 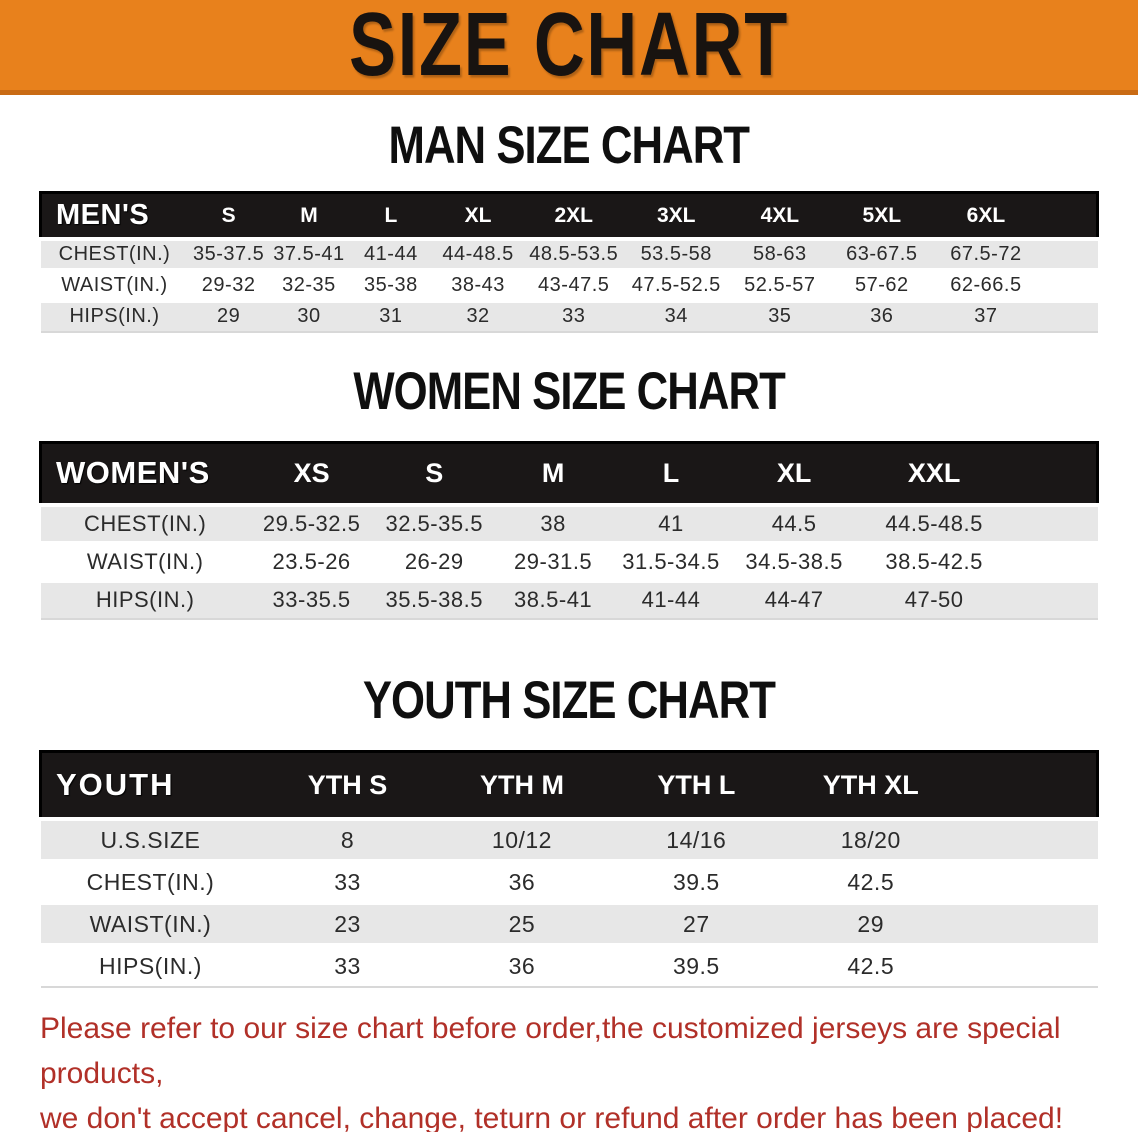 I want to click on women-size-column-header: XXL, so click(x=934, y=474).